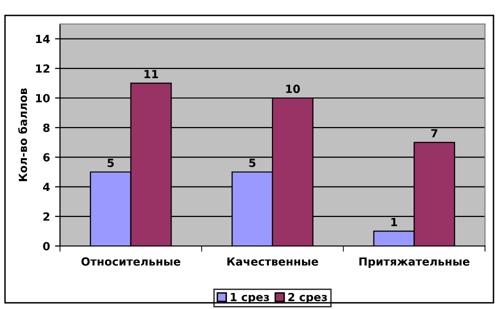 The image size is (501, 309). What do you see at coordinates (46, 246) in the screenshot?
I see `y-tick-label: 0` at bounding box center [46, 246].